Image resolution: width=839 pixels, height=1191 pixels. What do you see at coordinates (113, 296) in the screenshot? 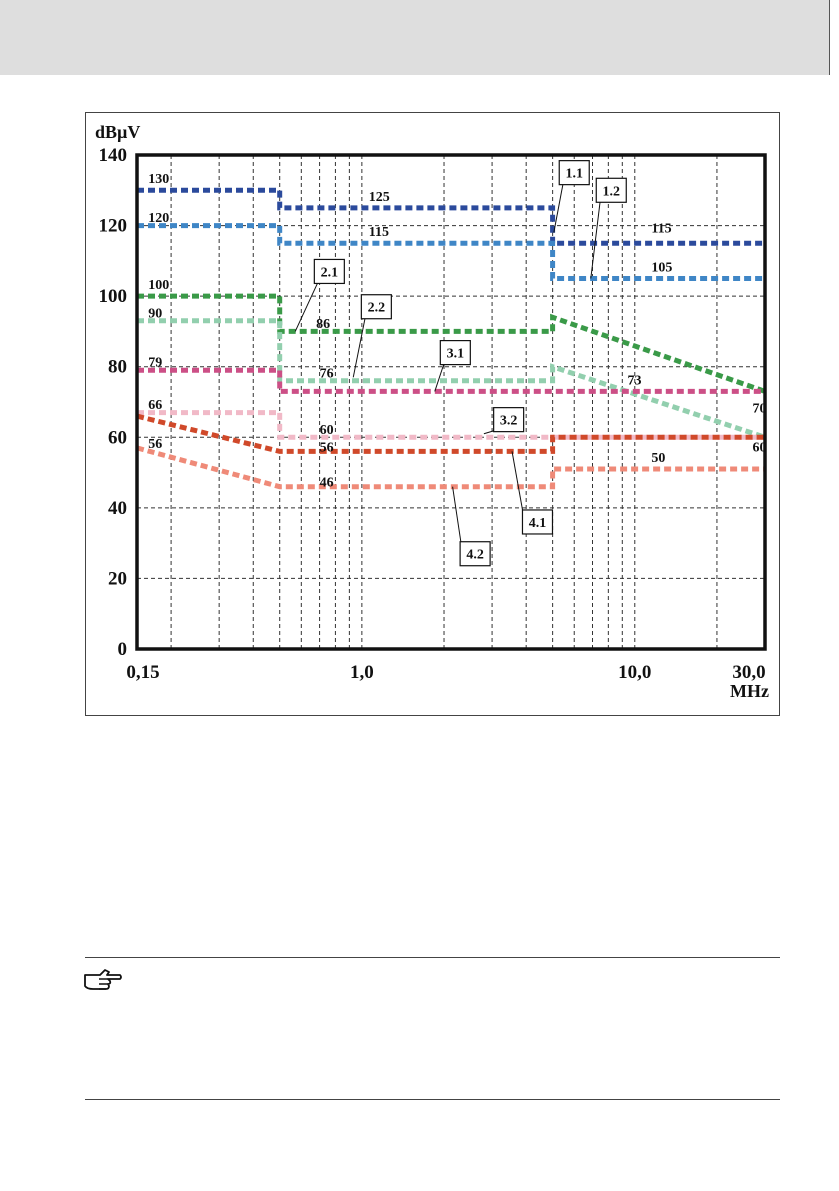
I see `y-tick-label: 100` at bounding box center [113, 296].